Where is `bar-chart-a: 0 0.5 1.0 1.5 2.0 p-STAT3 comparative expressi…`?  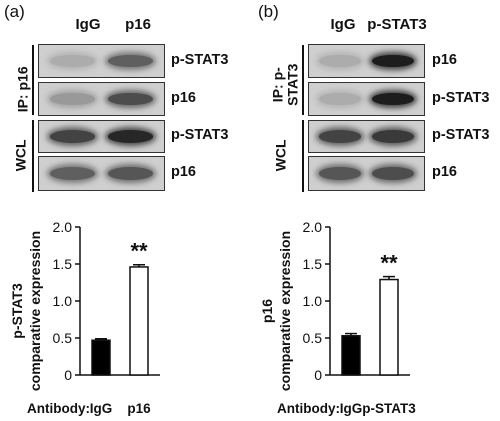
bar-chart-a: 0 0.5 1.0 1.5 2.0 p-STAT3 comparative expressi… is located at coordinates (84, 317).